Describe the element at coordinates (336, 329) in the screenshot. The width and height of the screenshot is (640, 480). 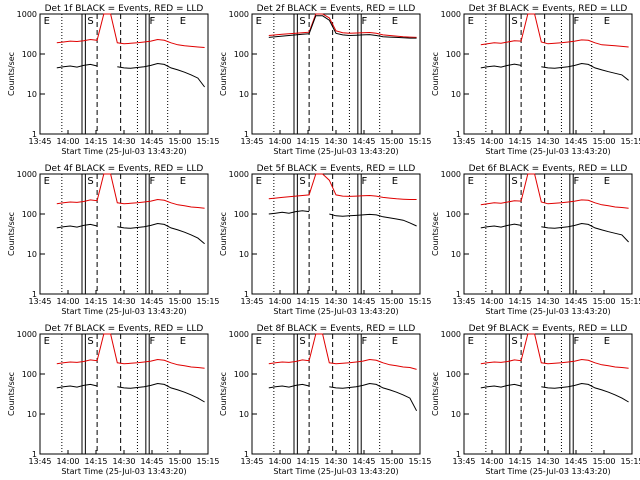
I see `panel-title: Det 8f BLACK = Events, RED = LLD` at that location.